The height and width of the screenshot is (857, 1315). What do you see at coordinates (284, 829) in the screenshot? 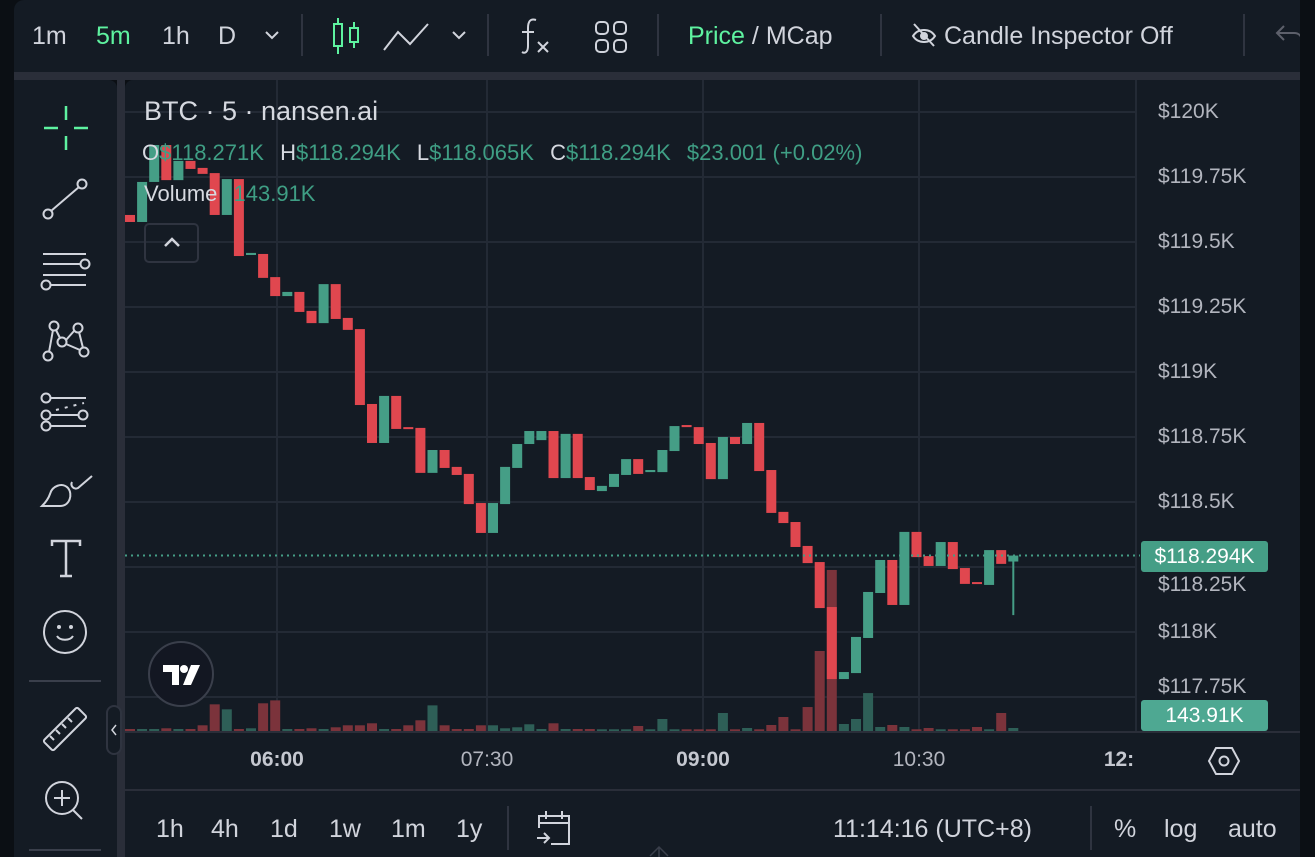
I see `range-1d: 1d` at bounding box center [284, 829].